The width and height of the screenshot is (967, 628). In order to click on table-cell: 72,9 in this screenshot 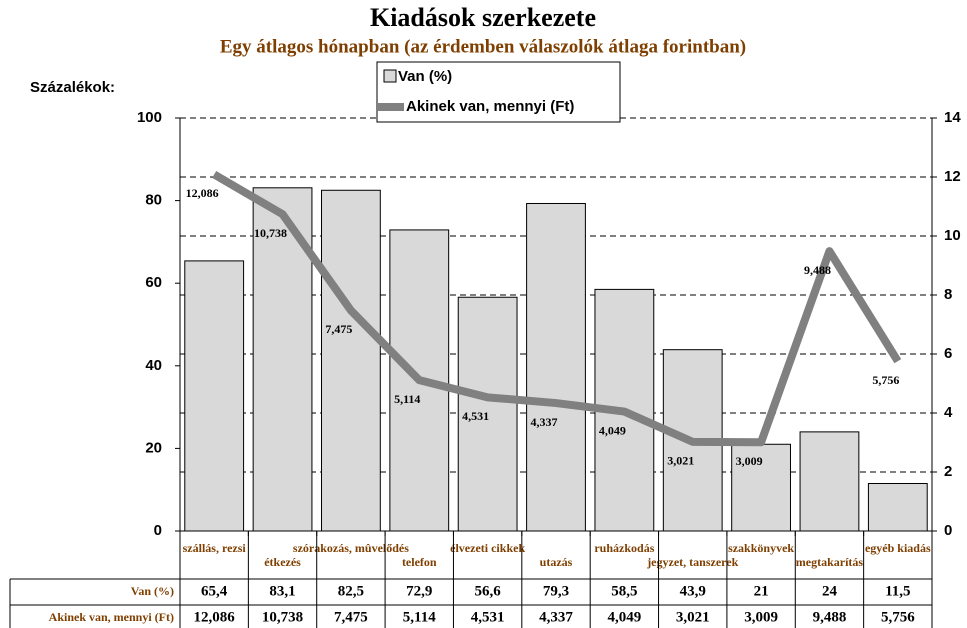, I will do `click(419, 591)`.